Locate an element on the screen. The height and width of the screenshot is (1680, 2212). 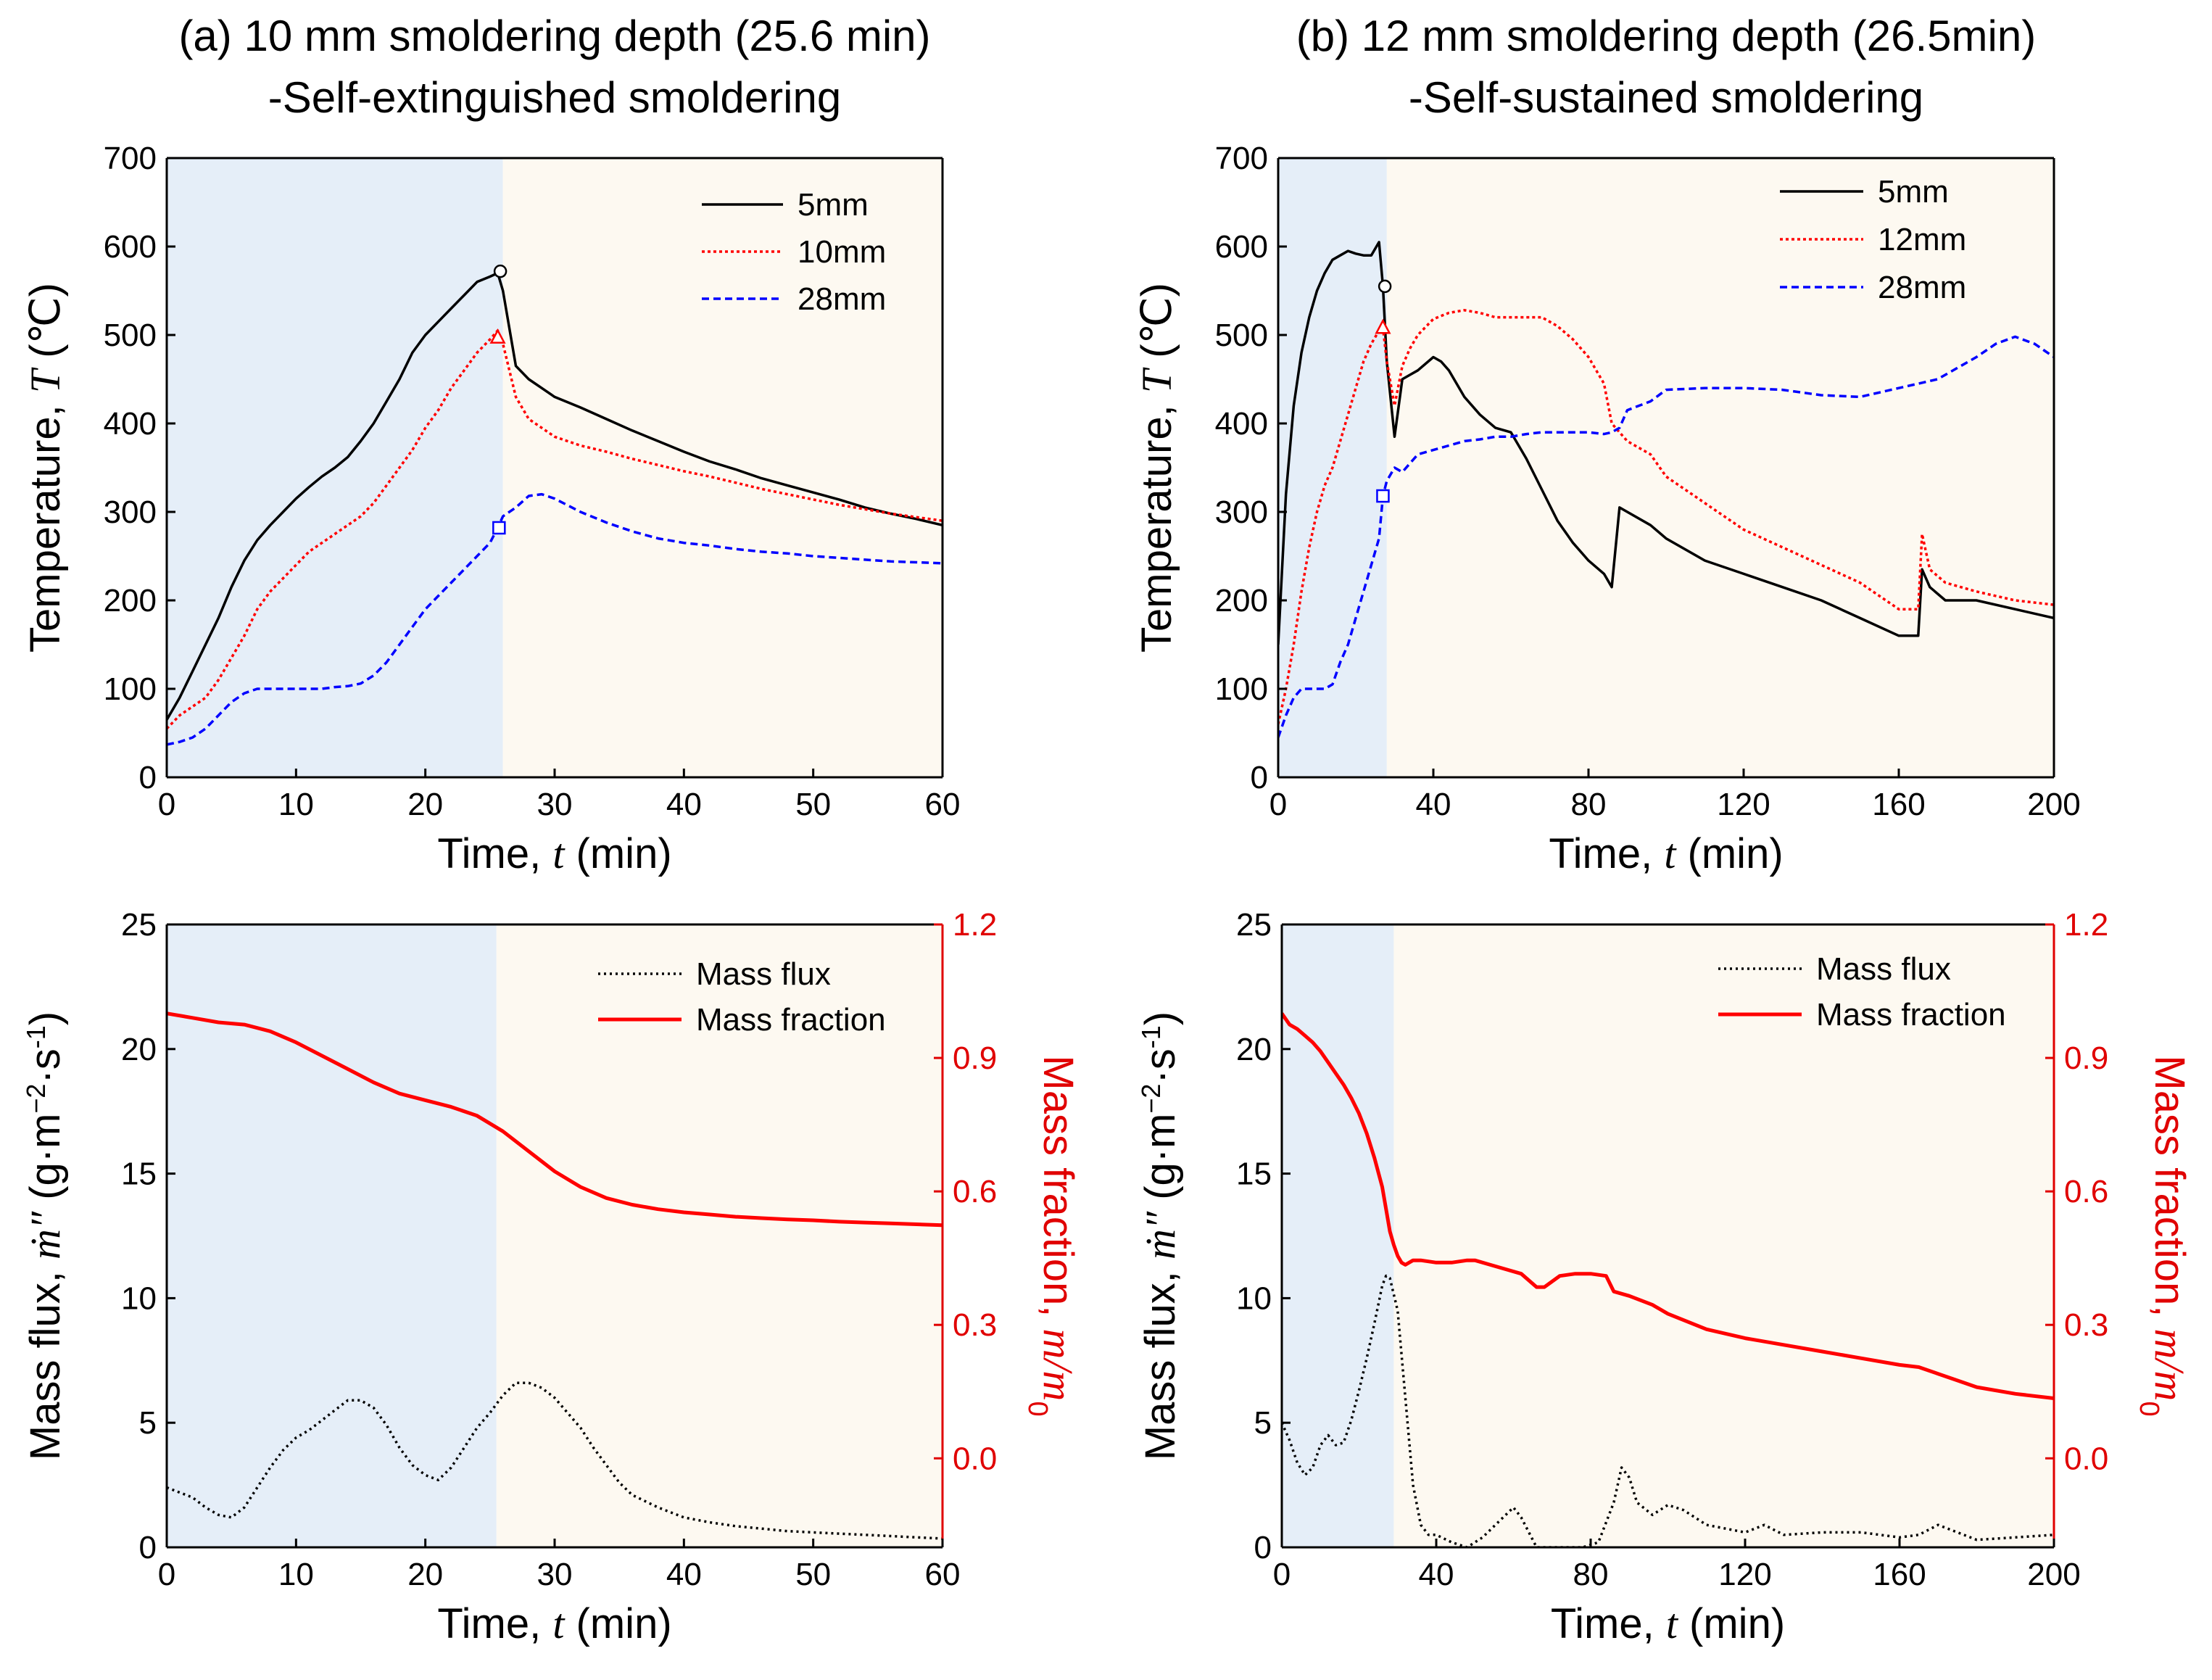
legend-label-12mm: 12mm is located at coordinates (1922, 239).